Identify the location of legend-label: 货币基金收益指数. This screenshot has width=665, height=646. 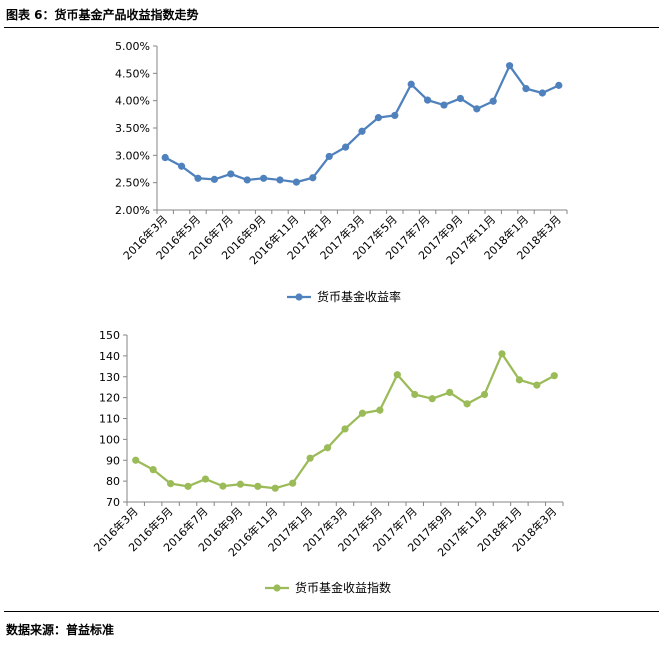
(343, 587).